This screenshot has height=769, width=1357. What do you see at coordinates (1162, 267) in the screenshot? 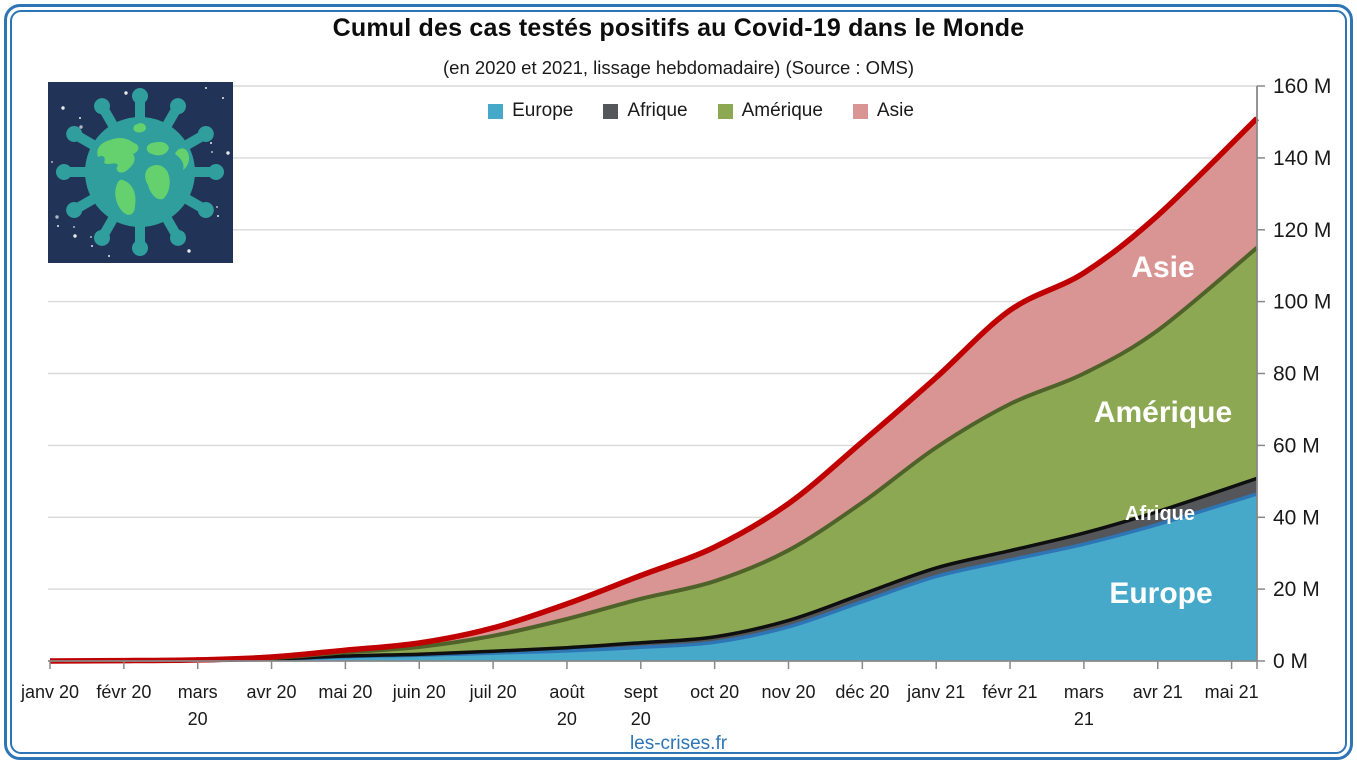
I see `area-label-asie: Asie` at bounding box center [1162, 267].